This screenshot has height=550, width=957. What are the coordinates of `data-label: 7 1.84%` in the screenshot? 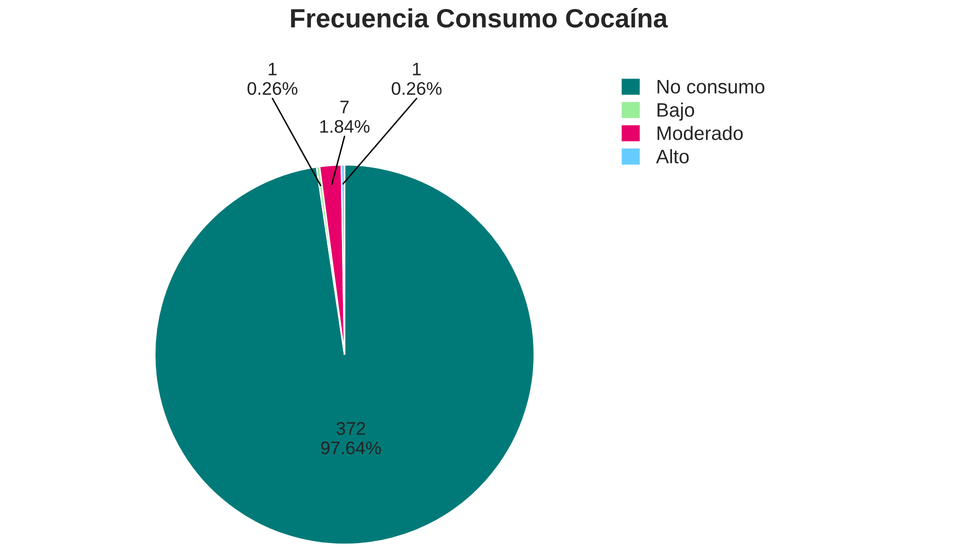 It's located at (345, 116).